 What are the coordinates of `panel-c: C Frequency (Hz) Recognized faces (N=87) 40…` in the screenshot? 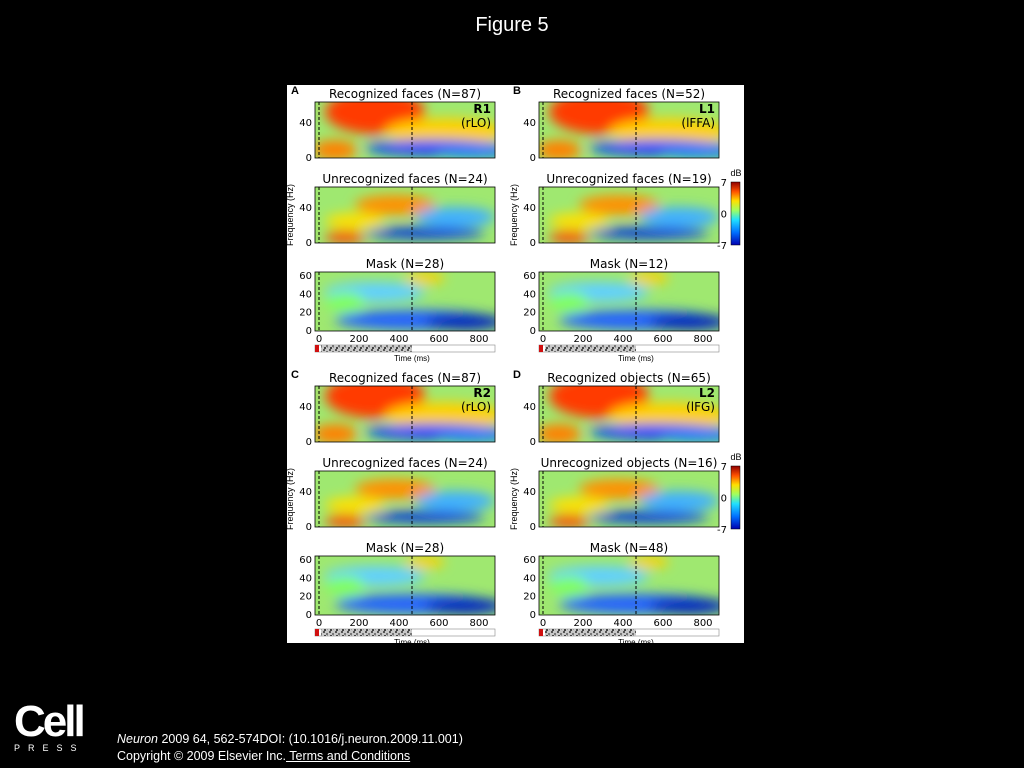 It's located at (391, 506).